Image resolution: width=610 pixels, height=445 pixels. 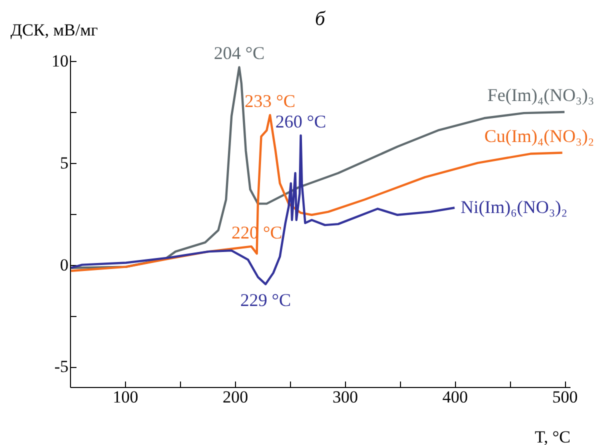 I want to click on x-tick-label: 200, so click(x=235, y=397).